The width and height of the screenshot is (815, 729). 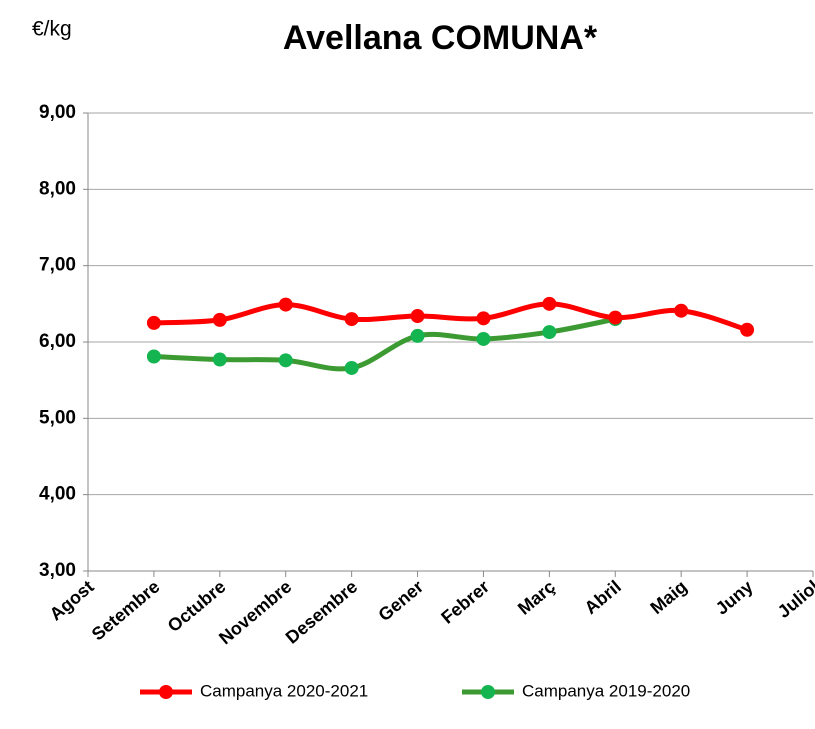 I want to click on x-tick-label: Febrer, so click(x=465, y=601).